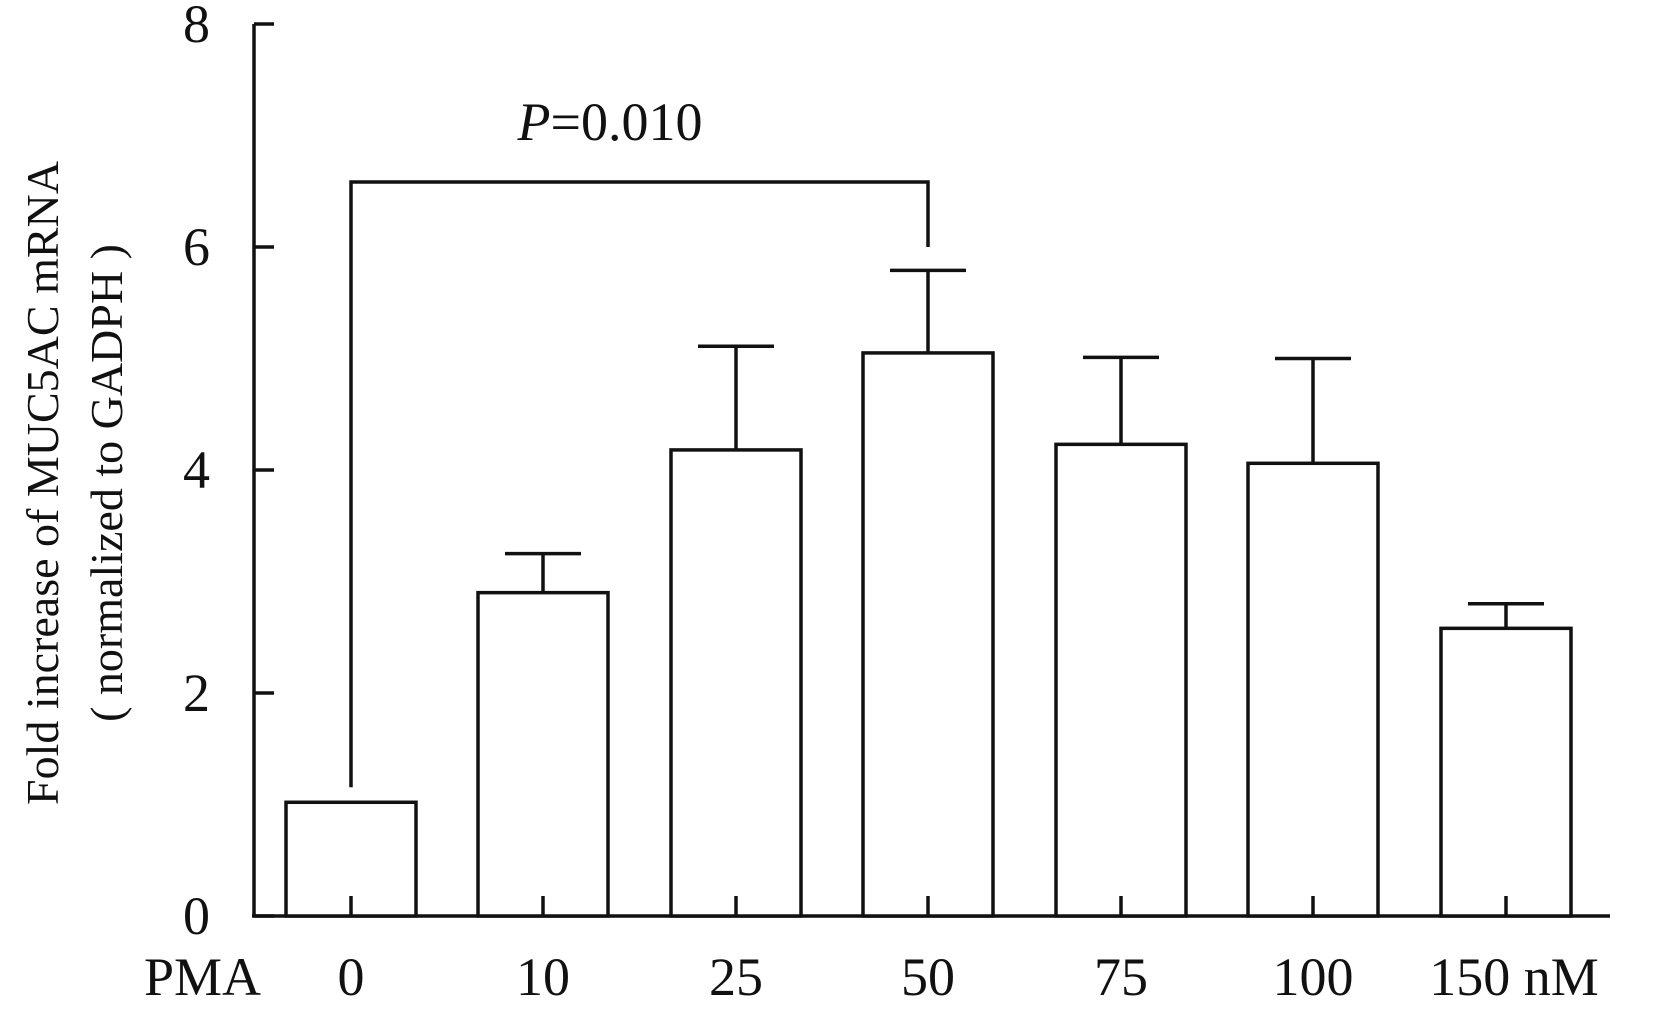 The image size is (1654, 1018). I want to click on p-value-annotation: P=0.010, so click(610, 122).